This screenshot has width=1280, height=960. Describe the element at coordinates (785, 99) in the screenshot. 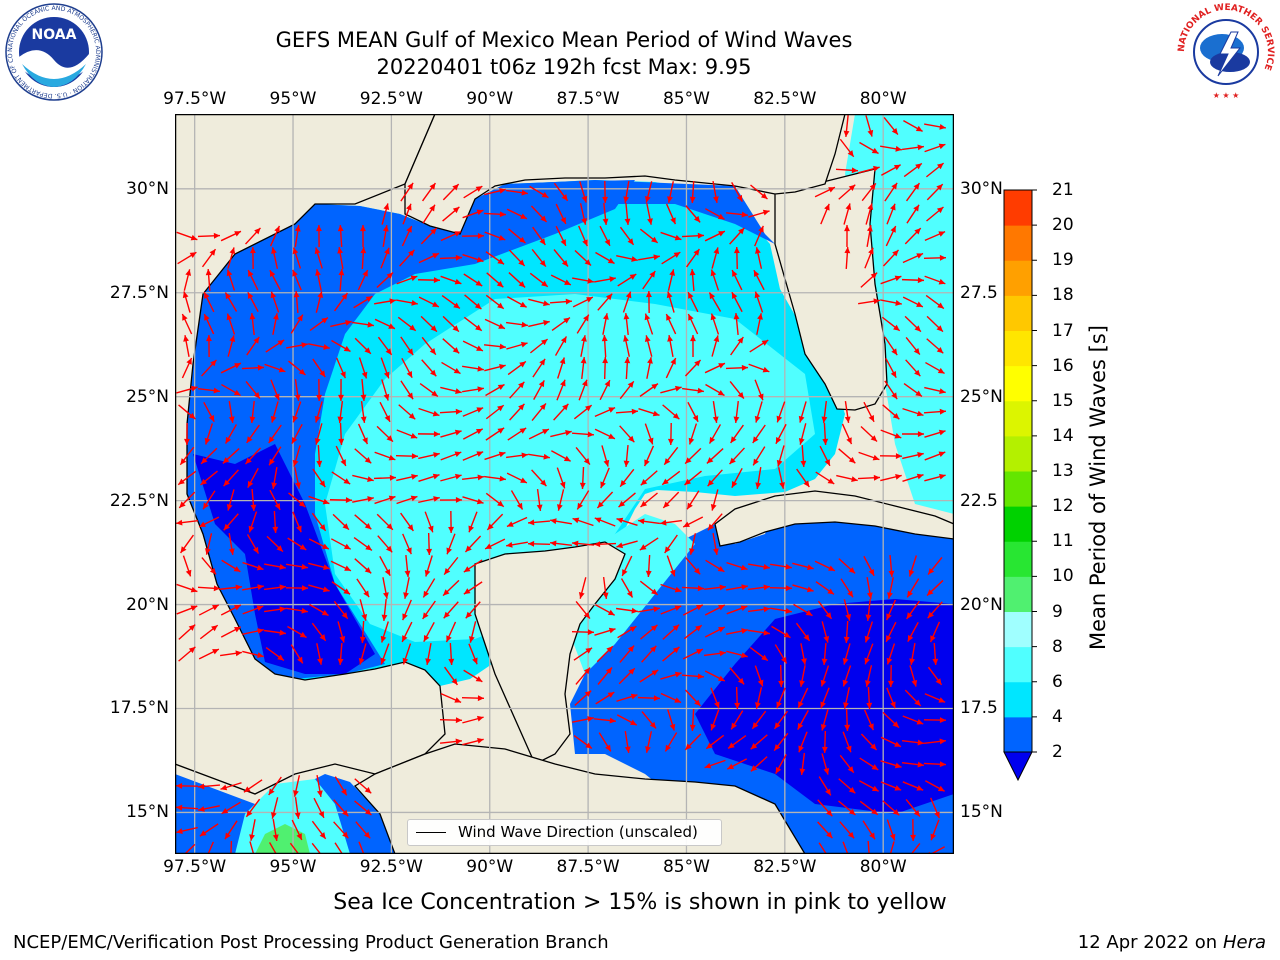

I see `lon-label-top: 82.5°W` at that location.